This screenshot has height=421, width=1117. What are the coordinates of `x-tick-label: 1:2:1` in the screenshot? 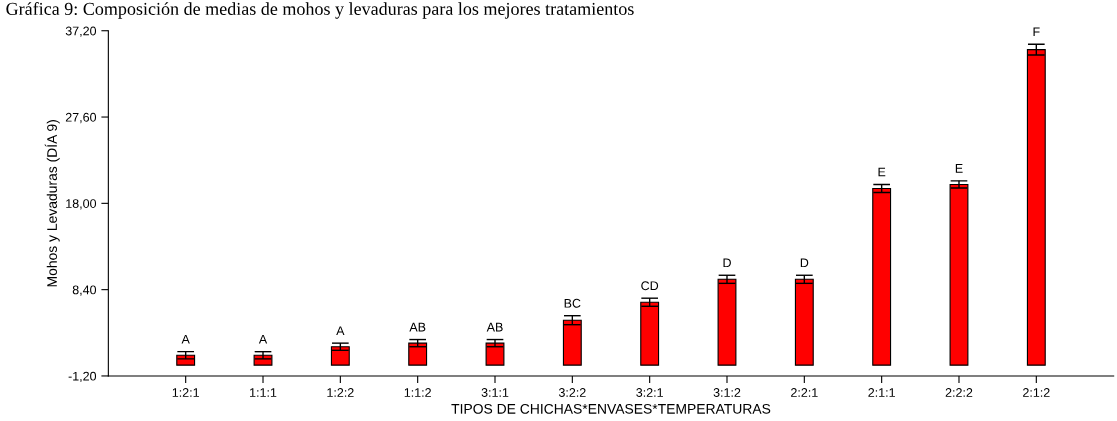 It's located at (185, 392).